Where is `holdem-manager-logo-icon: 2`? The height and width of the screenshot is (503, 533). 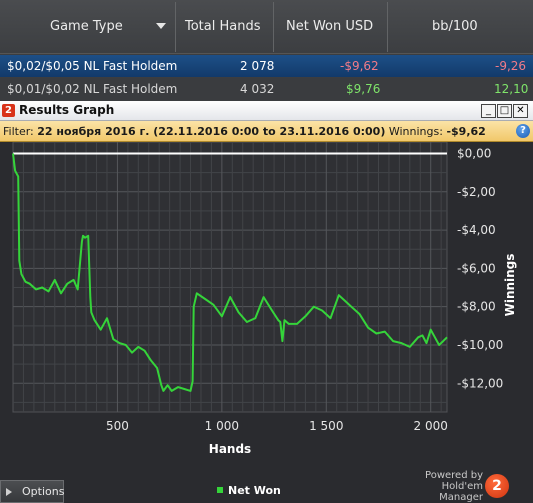
holdem-manager-logo-icon: 2 is located at coordinates (497, 486).